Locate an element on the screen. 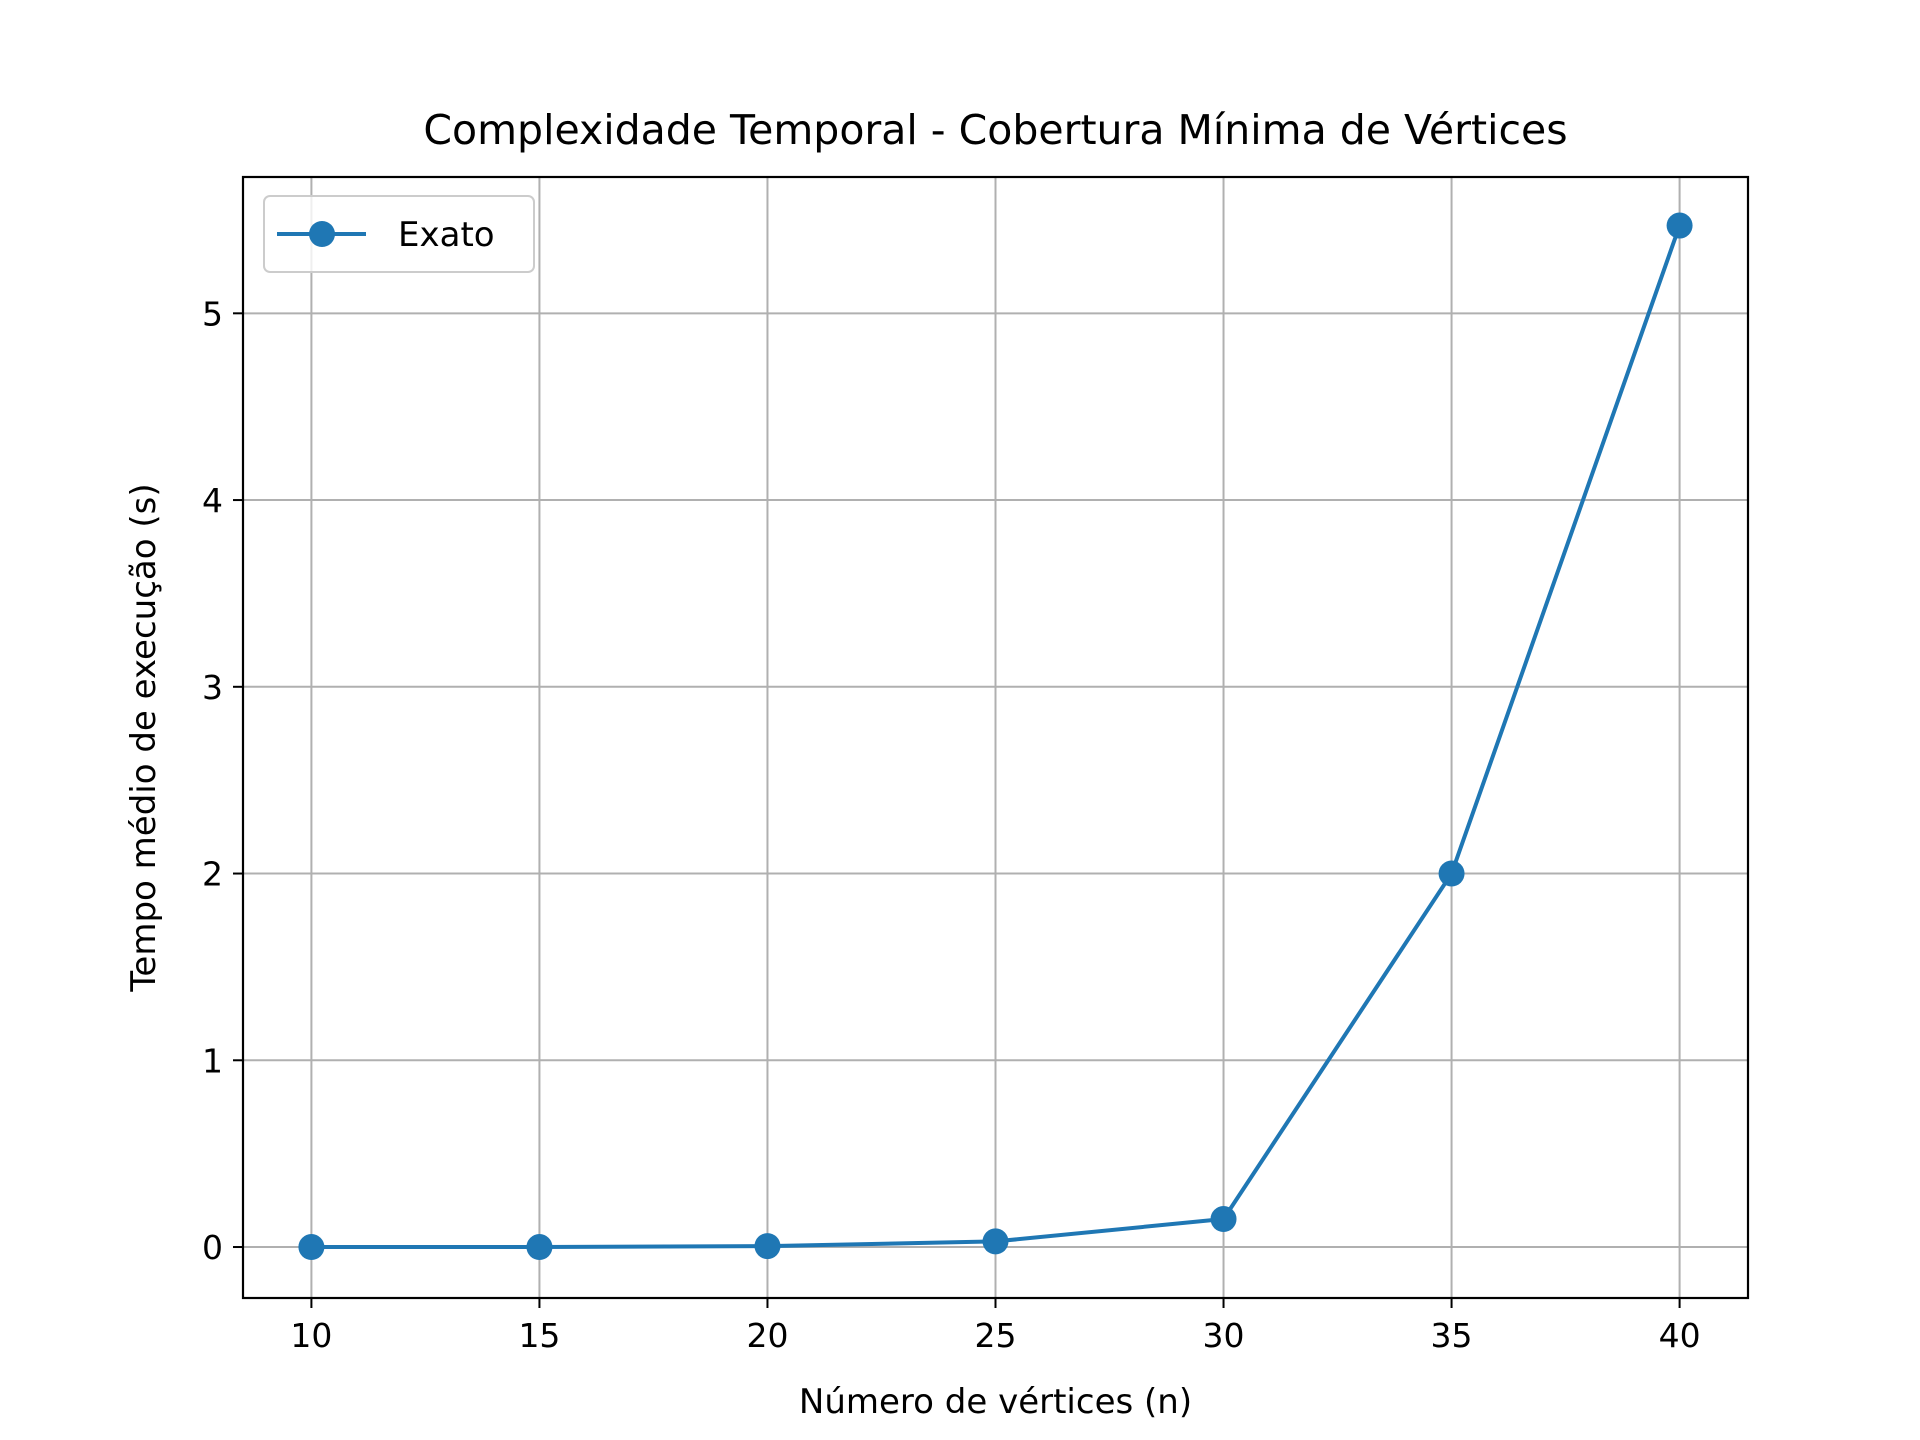 This screenshot has width=1920, height=1440. x-tick-label: 30 is located at coordinates (1224, 1335).